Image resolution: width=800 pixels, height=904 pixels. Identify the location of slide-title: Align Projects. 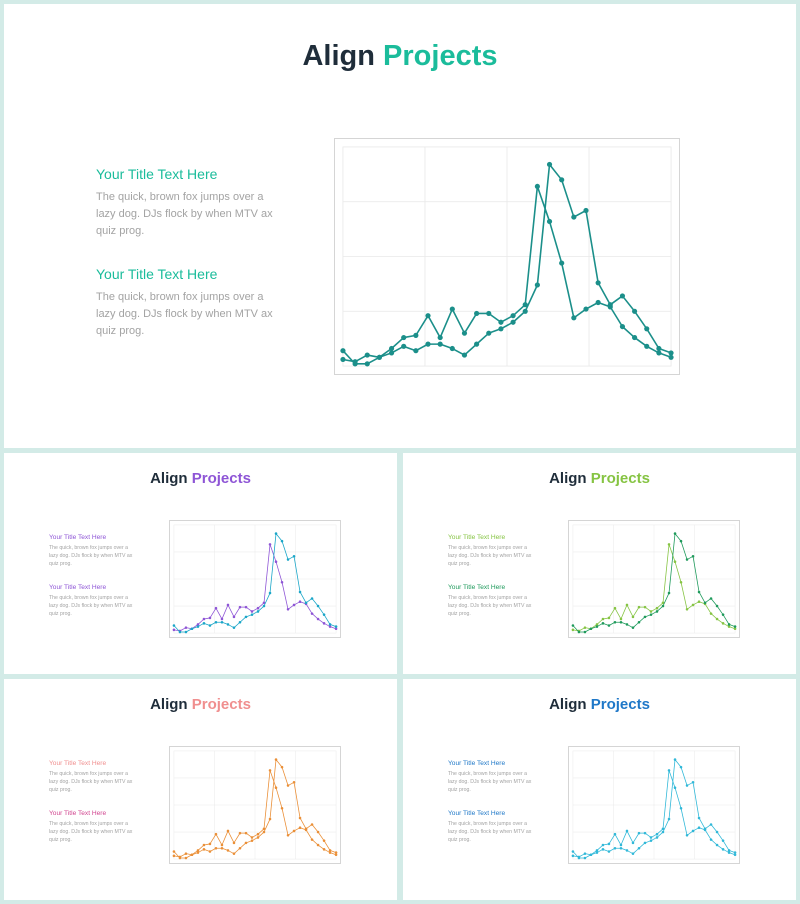
(599, 478).